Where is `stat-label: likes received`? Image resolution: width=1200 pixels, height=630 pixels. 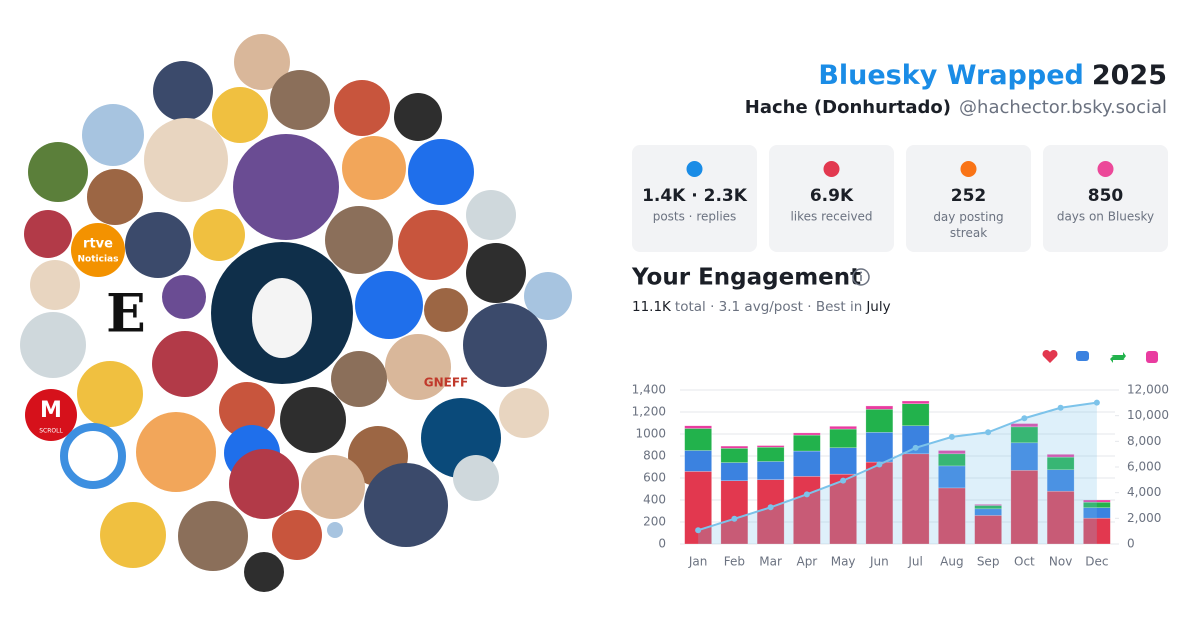 stat-label: likes received is located at coordinates (831, 217).